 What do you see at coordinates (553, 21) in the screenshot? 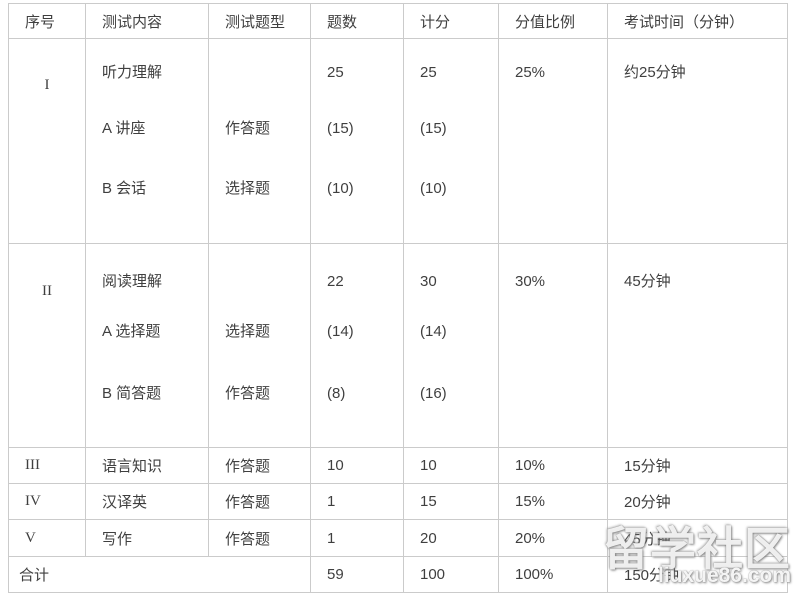
I see `header-score-ratio: 分值比例` at bounding box center [553, 21].